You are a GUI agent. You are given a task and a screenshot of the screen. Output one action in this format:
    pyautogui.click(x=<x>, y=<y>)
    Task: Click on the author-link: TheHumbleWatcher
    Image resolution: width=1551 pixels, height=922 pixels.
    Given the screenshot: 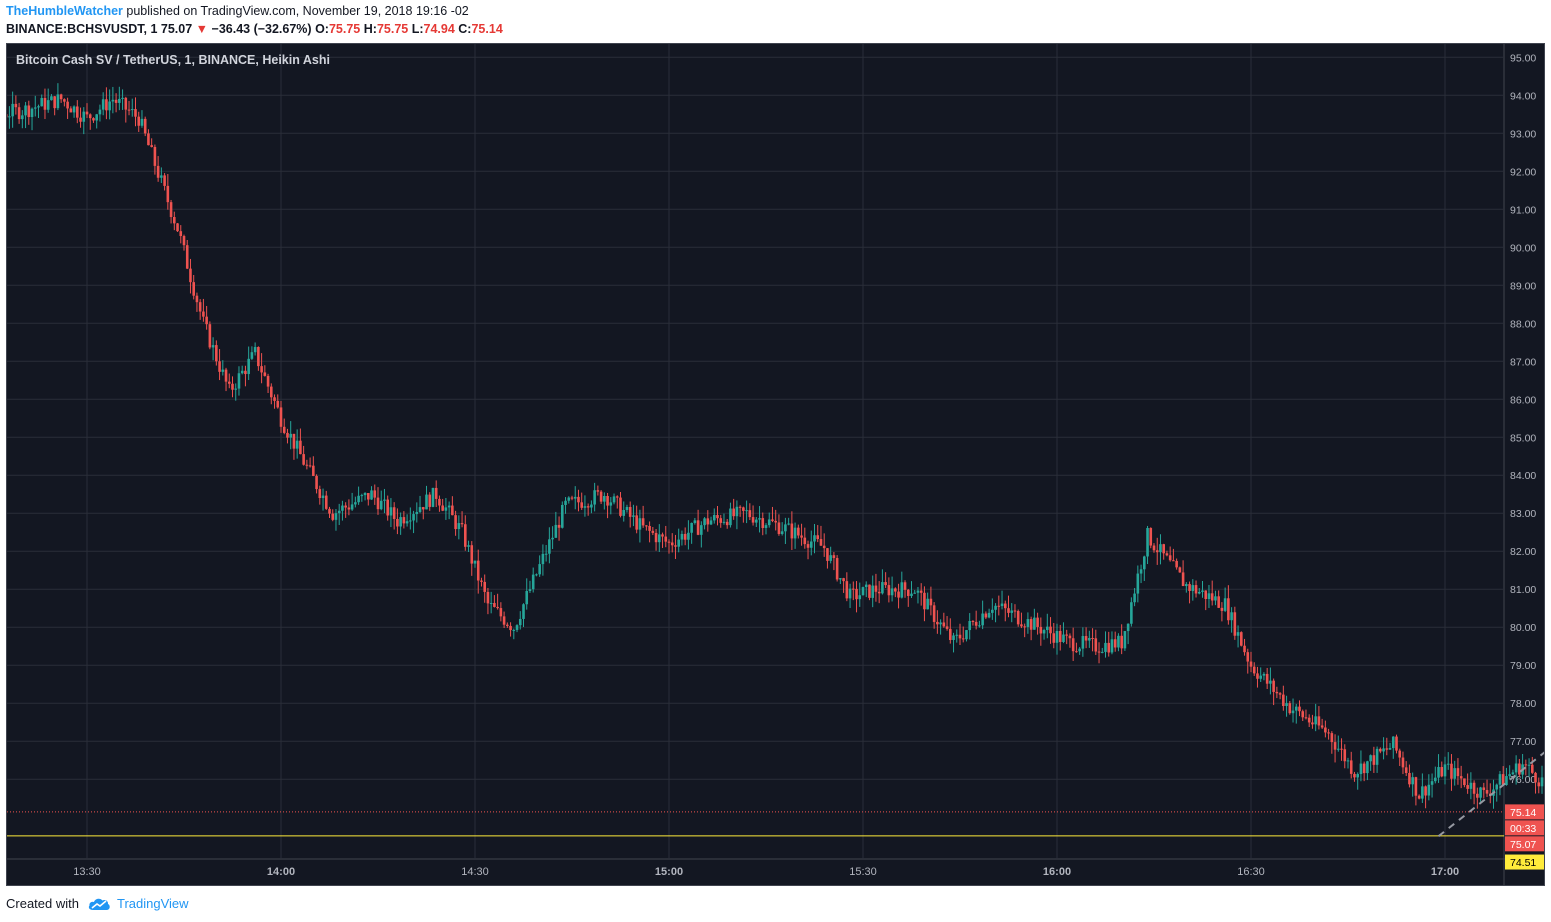 What is the action you would take?
    pyautogui.click(x=64, y=11)
    